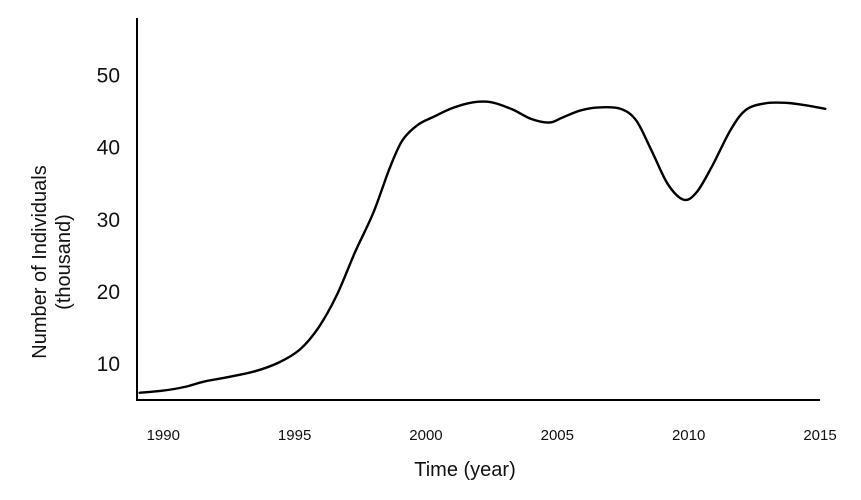 The width and height of the screenshot is (861, 500). I want to click on x-axis-title: Time (year), so click(464, 470).